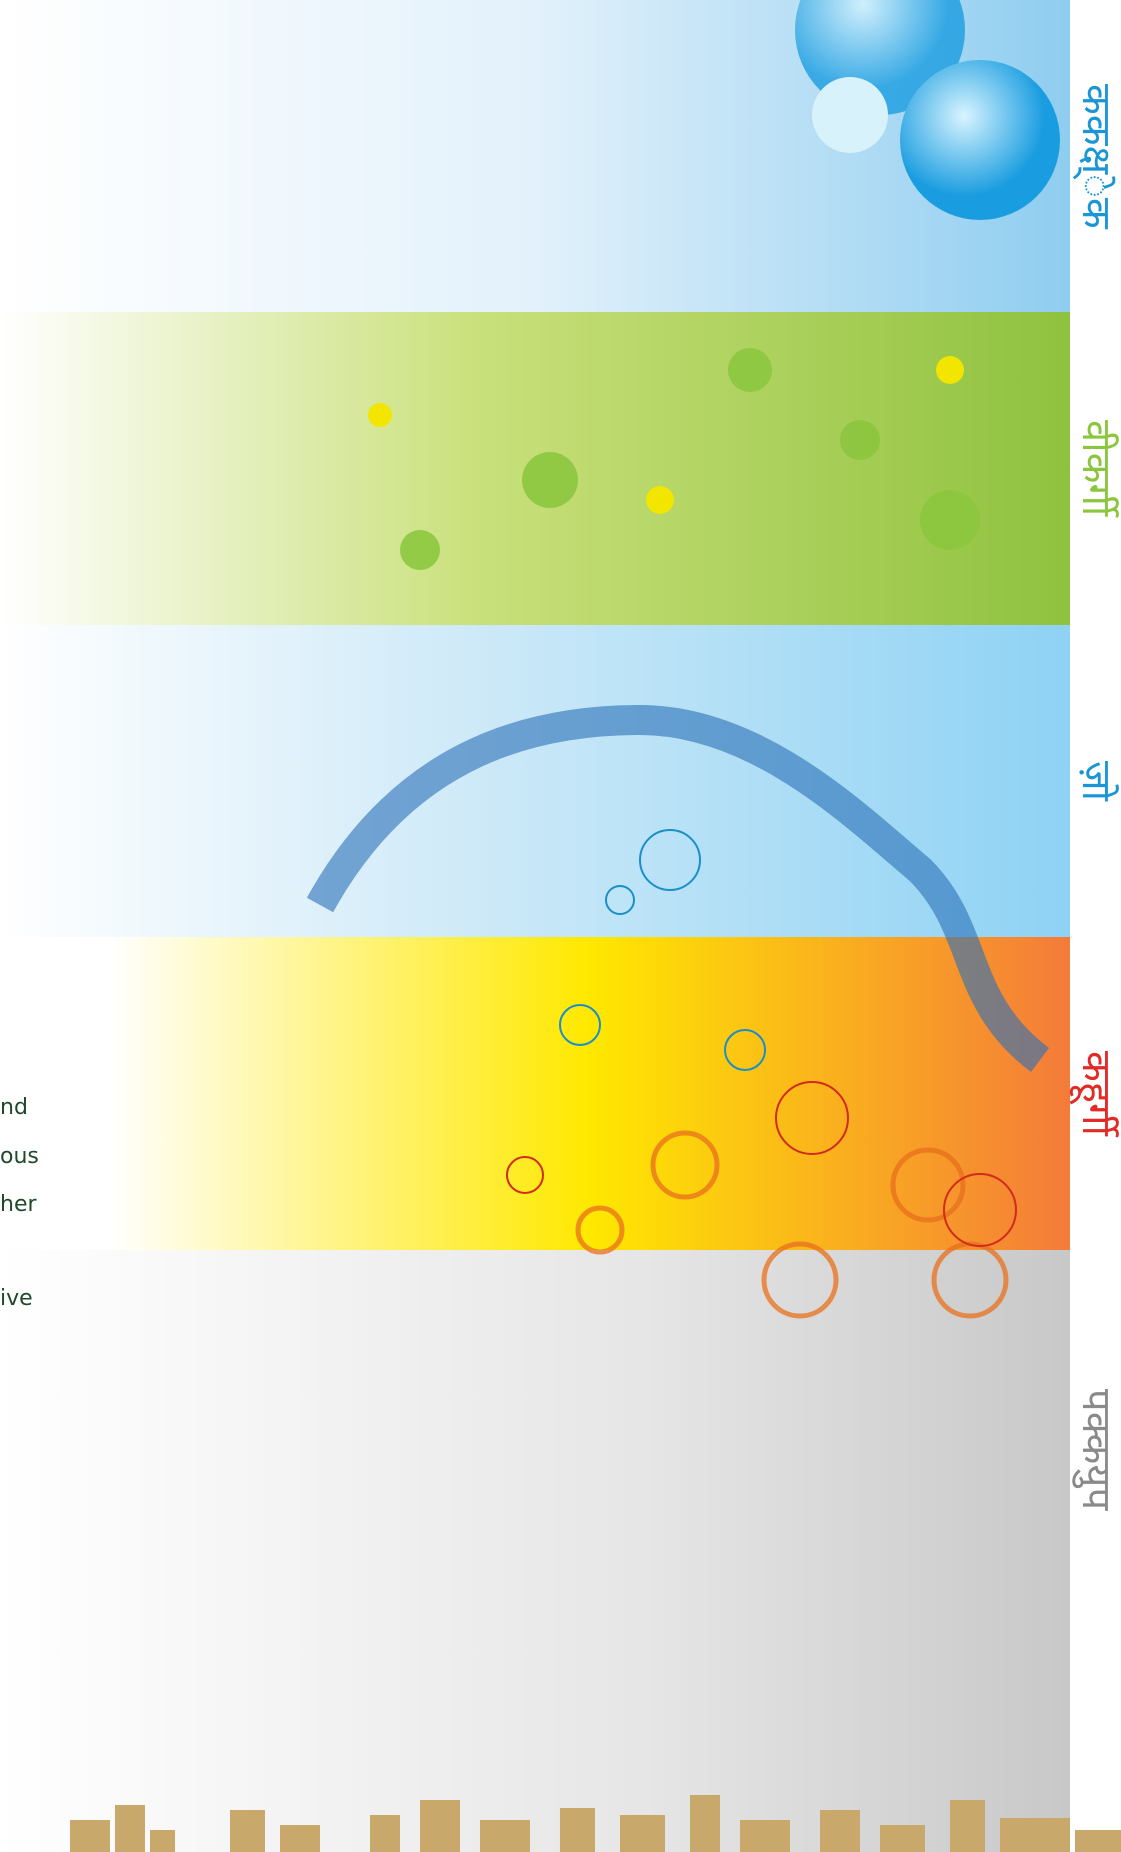 The image size is (1121, 1852). I want to click on side-text: her, so click(18, 1204).